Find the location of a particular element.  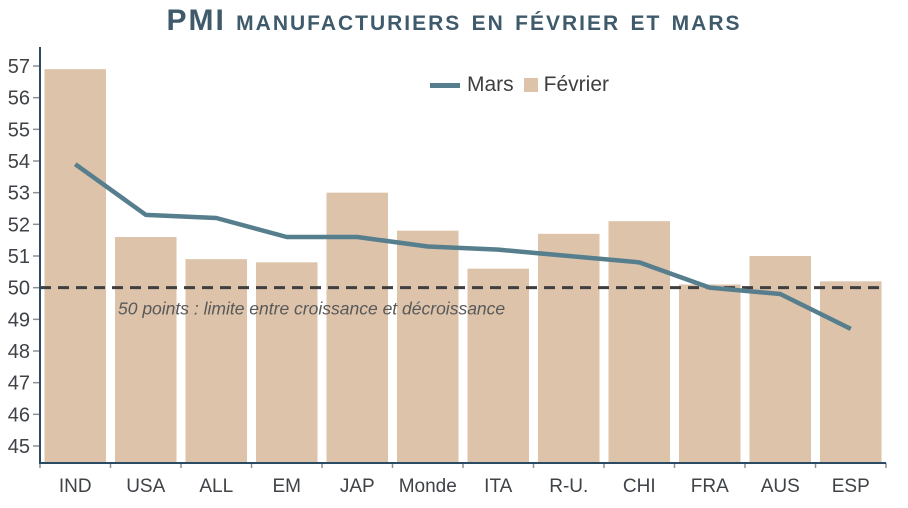

bar-fevrier-EM is located at coordinates (287, 362).